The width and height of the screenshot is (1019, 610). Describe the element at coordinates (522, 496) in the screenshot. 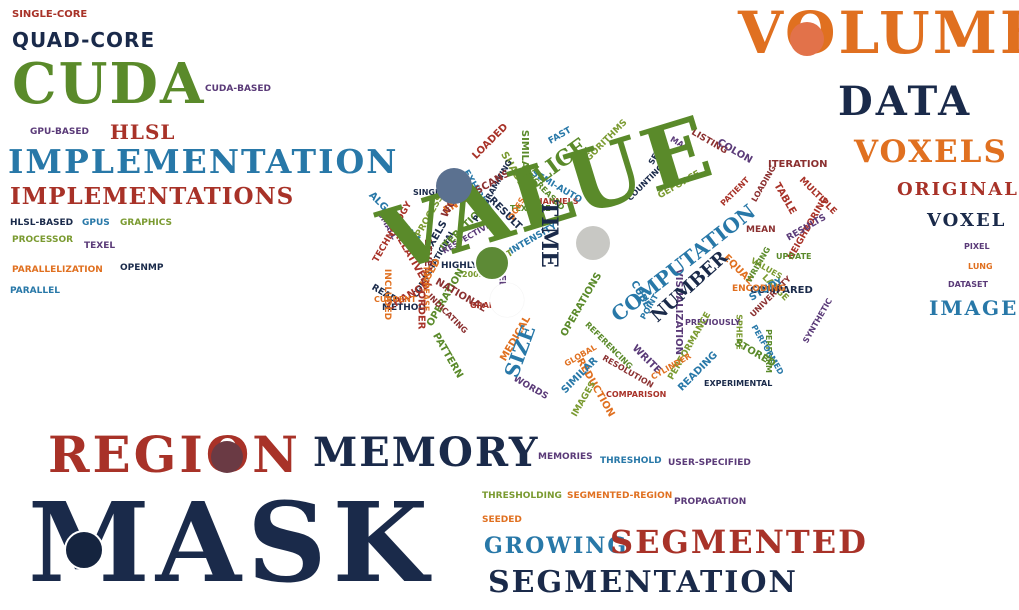

I see `word-thresholding: THRESHOLDING` at that location.